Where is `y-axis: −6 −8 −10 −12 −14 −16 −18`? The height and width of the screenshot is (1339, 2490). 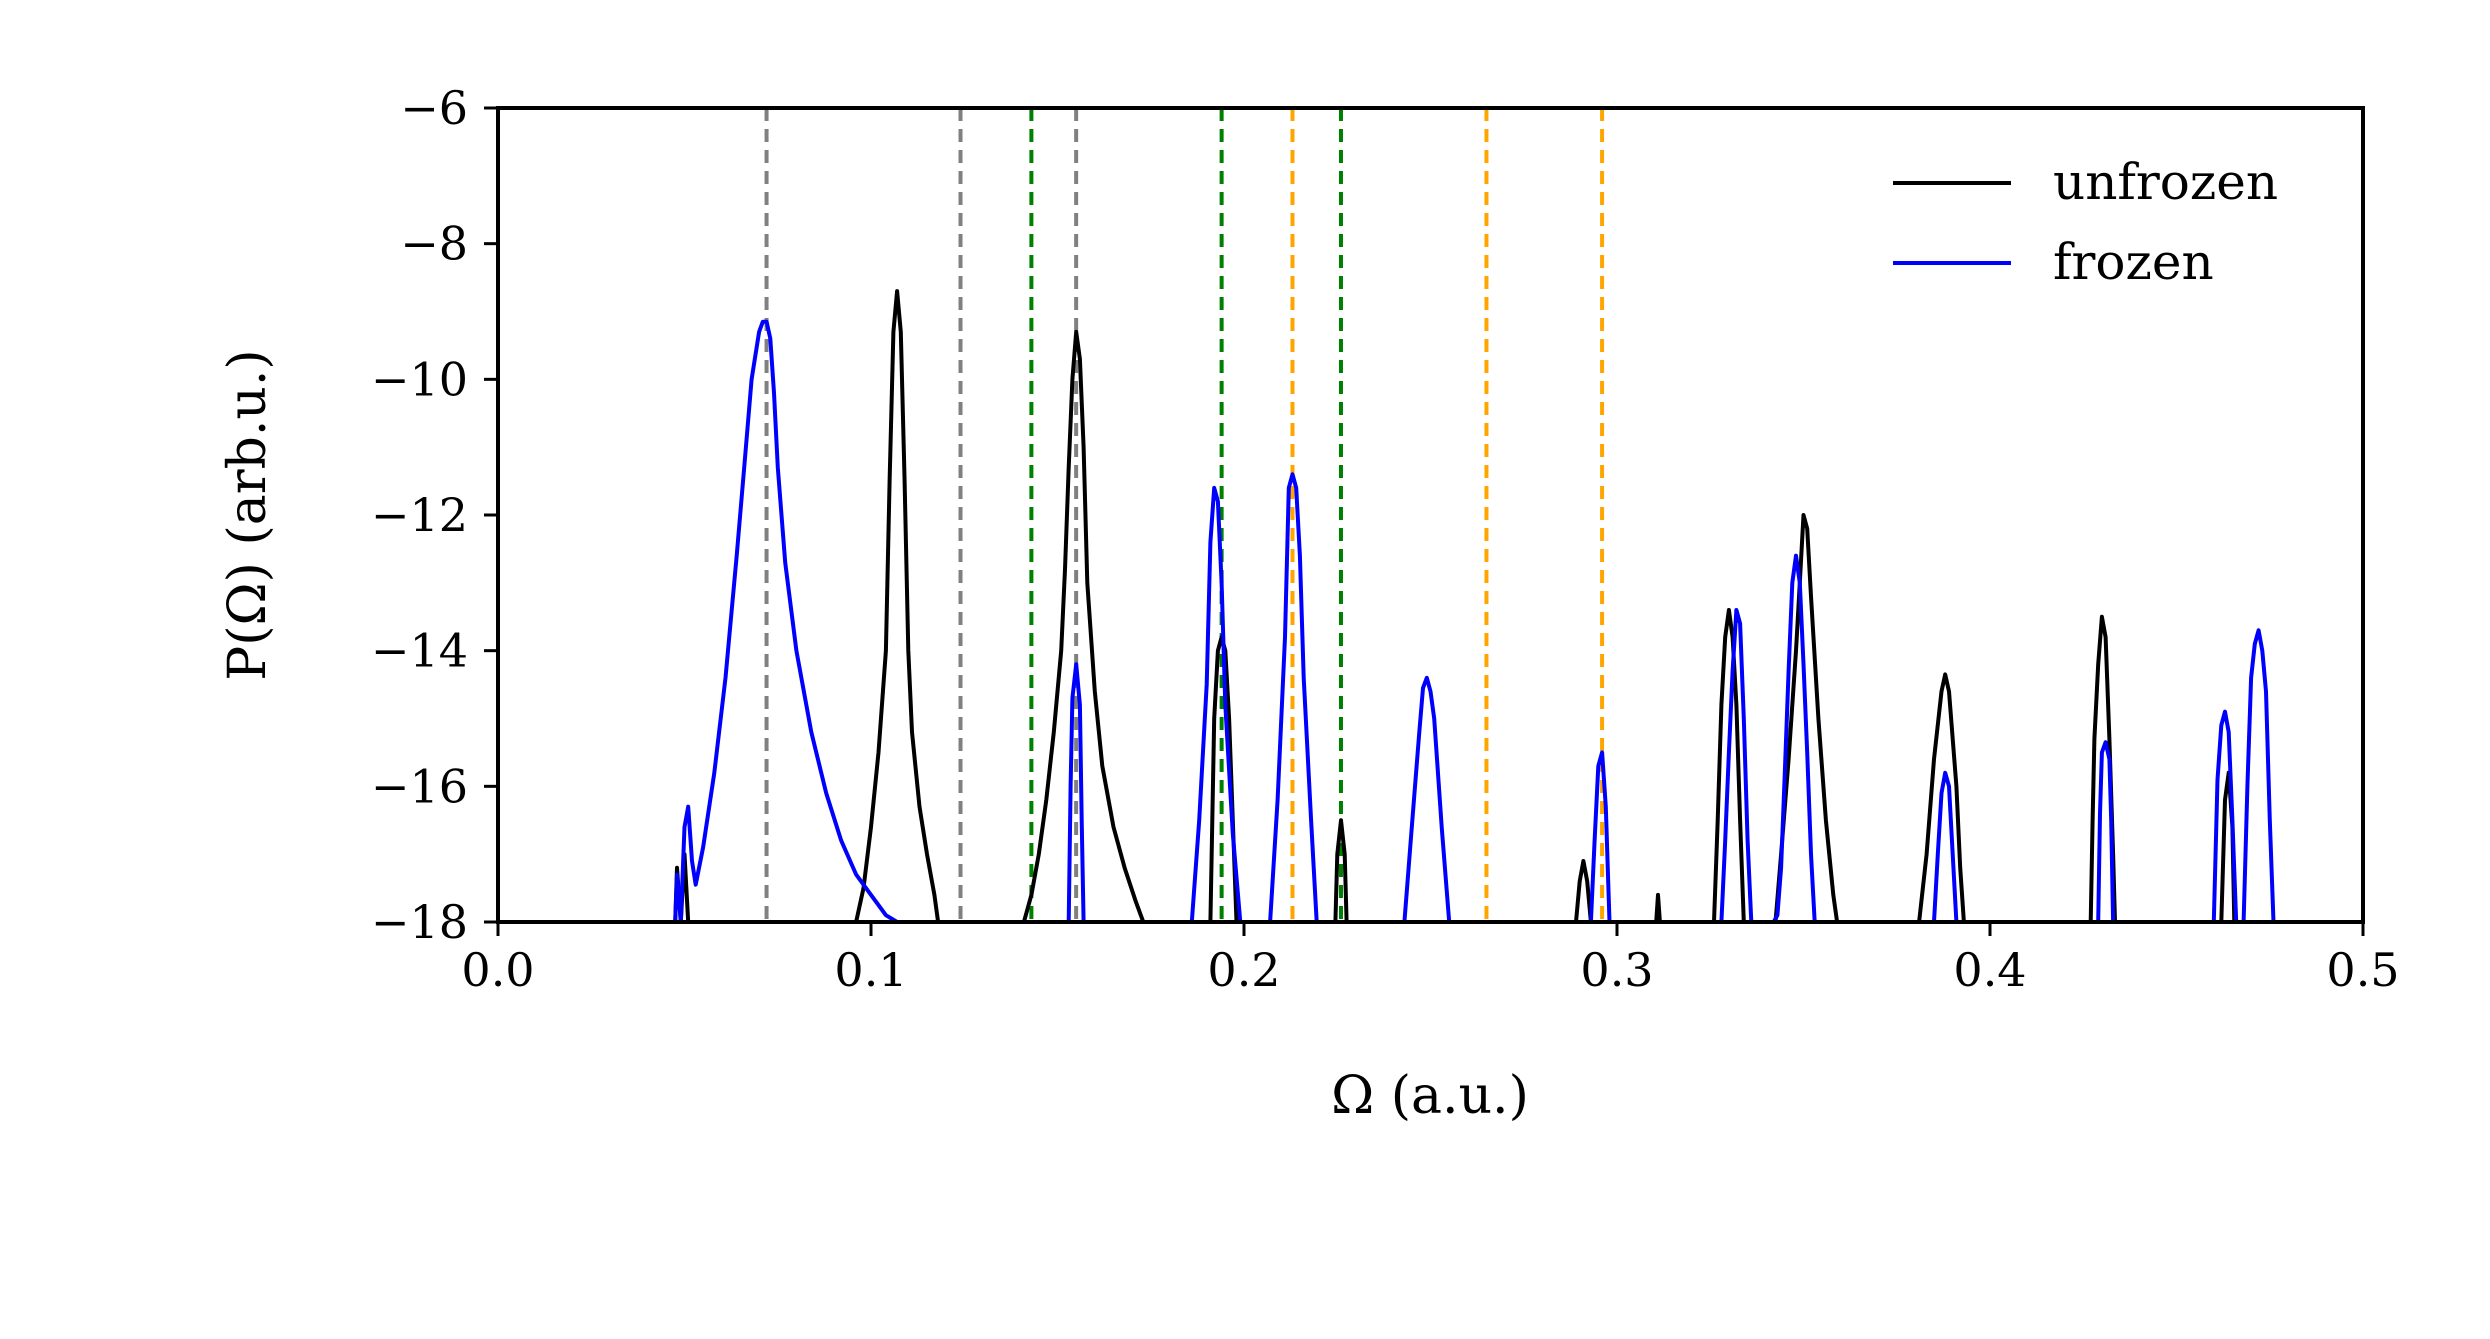
y-axis: −6 −8 −10 −12 −14 −16 −18 is located at coordinates (434, 515).